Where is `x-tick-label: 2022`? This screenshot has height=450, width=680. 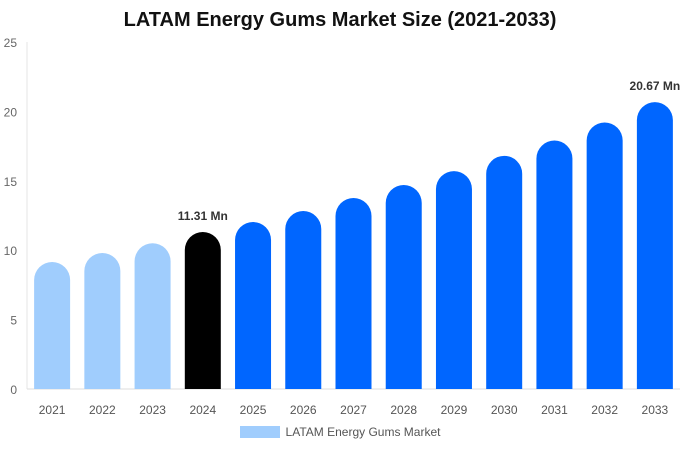 x-tick-label: 2022 is located at coordinates (102, 410).